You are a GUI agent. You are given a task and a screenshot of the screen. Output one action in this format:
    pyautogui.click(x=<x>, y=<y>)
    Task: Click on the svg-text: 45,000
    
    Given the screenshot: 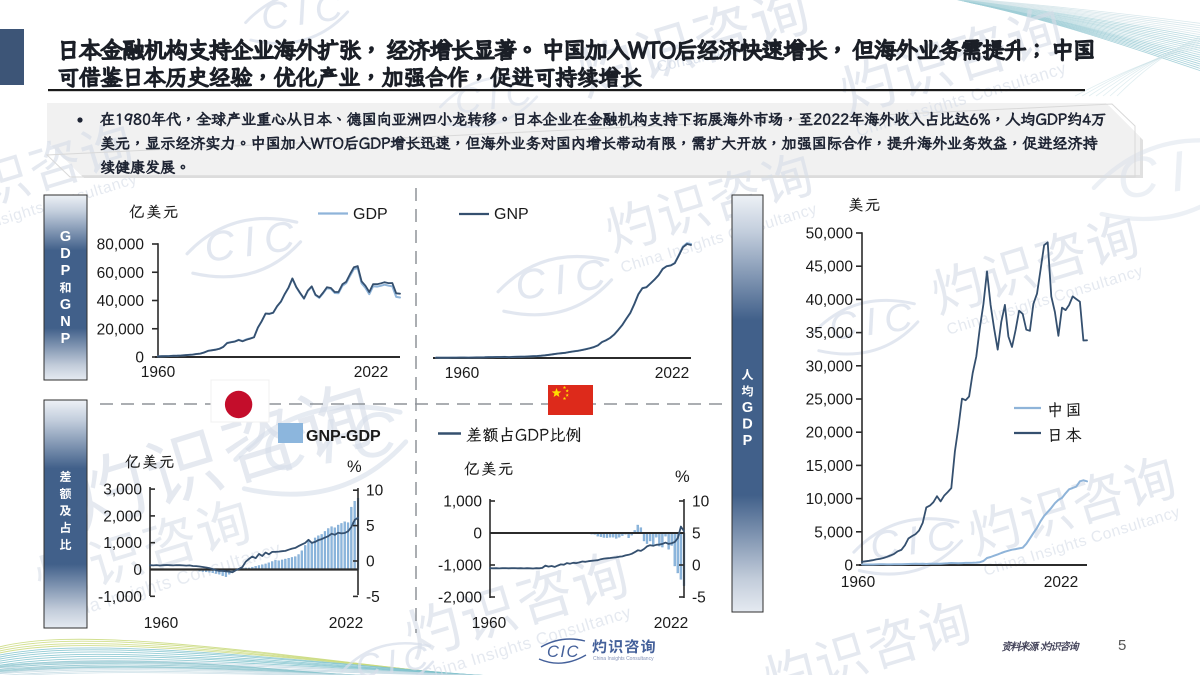 What is the action you would take?
    pyautogui.click(x=830, y=267)
    